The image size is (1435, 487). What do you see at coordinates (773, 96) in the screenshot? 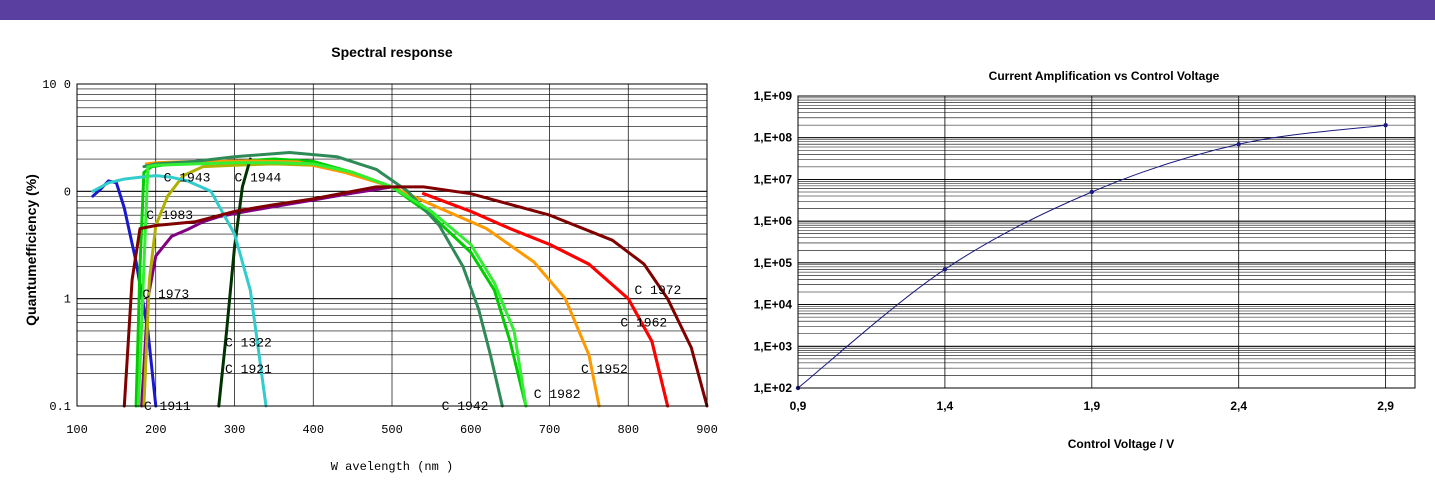
I see `y-tick-label: 1,E+09` at bounding box center [773, 96].